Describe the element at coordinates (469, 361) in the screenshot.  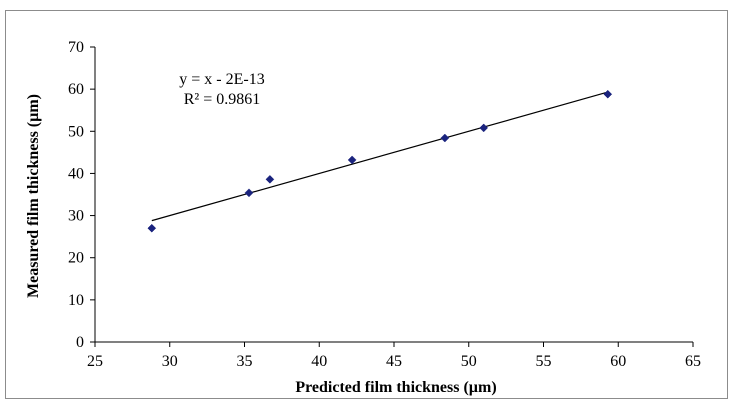
I see `x-tick-label: 50` at that location.